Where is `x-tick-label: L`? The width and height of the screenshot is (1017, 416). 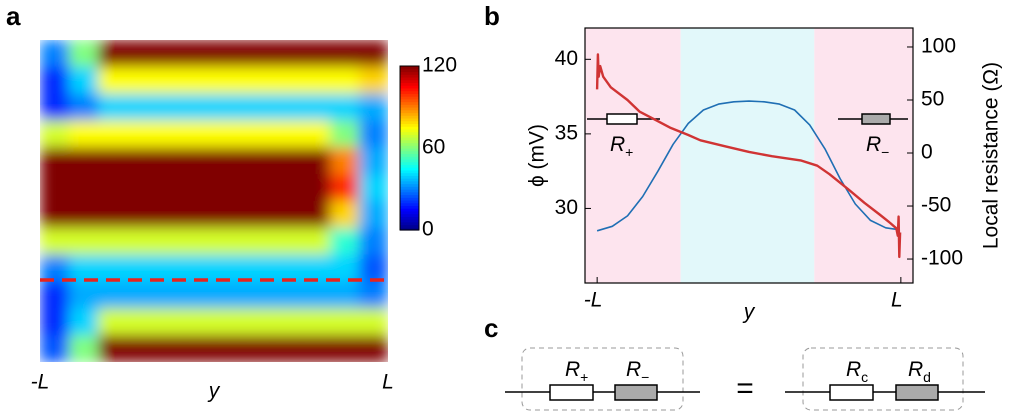 x-tick-label: L is located at coordinates (388, 382).